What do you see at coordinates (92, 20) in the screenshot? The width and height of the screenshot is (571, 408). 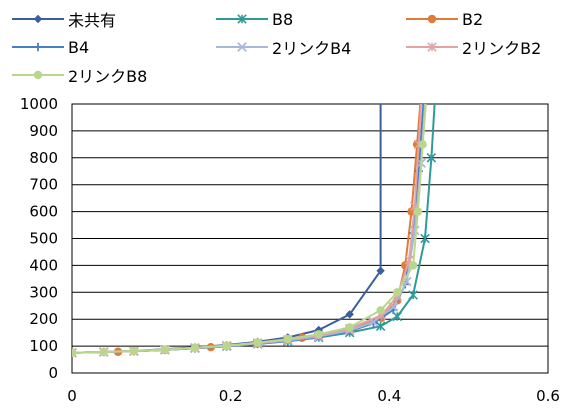 I see `legend-label-0: 未共有` at bounding box center [92, 20].